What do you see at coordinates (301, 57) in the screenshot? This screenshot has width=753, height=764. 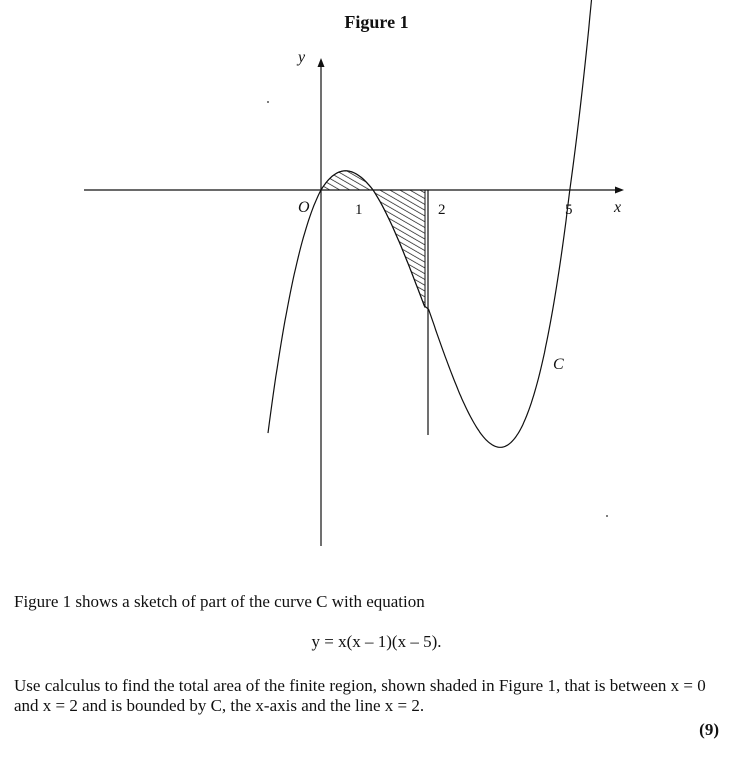 I see `y-axis-label: y` at bounding box center [301, 57].